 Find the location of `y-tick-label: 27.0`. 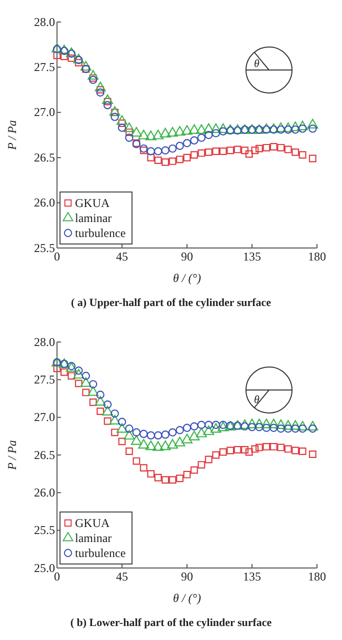

y-tick-label: 27.0 is located at coordinates (44, 112).